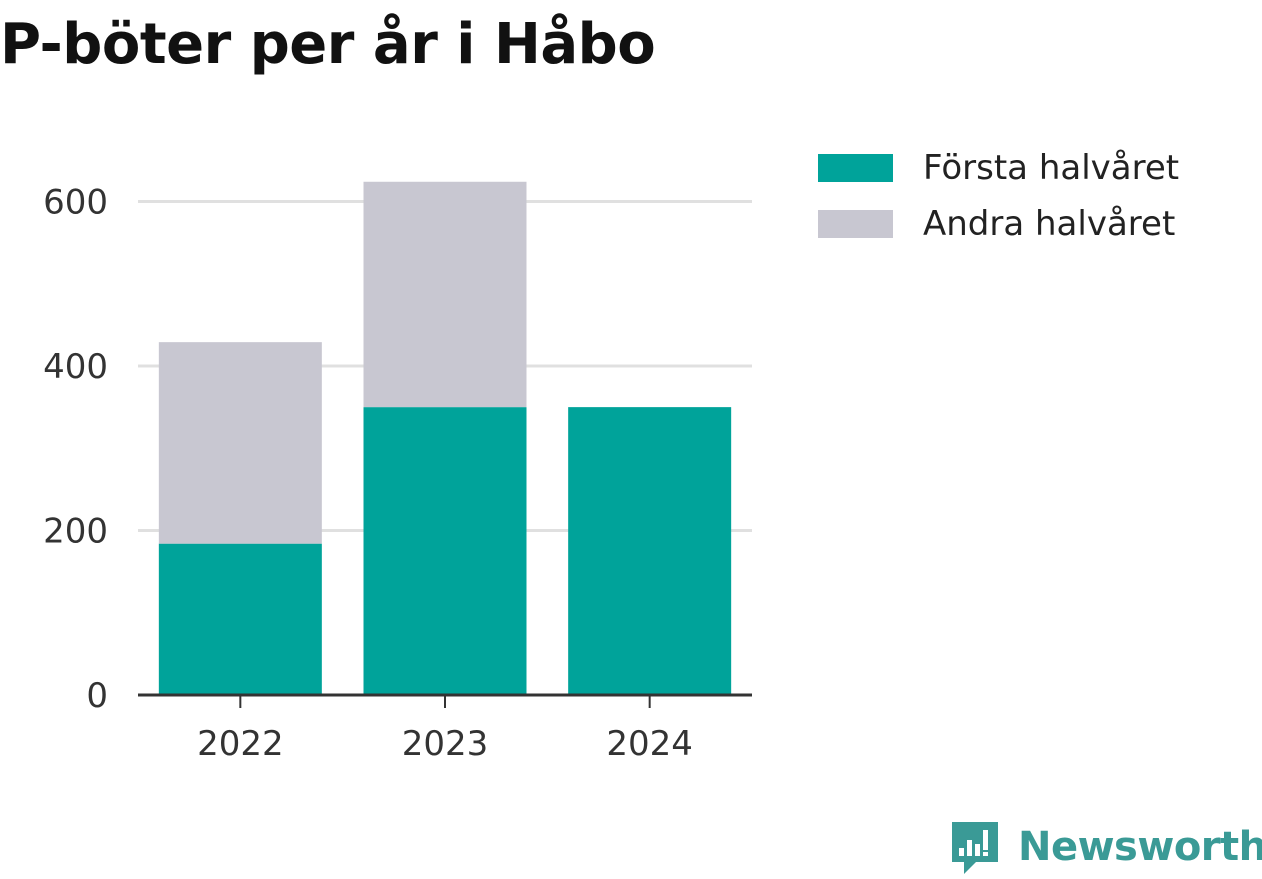  I want to click on y-tick-label: 400, so click(75, 367).